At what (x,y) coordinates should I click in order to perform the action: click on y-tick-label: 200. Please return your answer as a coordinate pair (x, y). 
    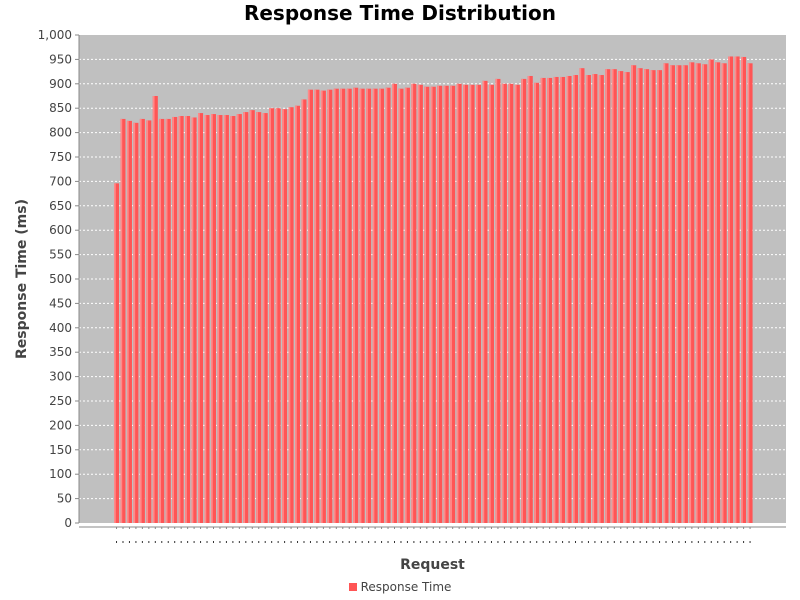
    Looking at the image, I should click on (60, 425).